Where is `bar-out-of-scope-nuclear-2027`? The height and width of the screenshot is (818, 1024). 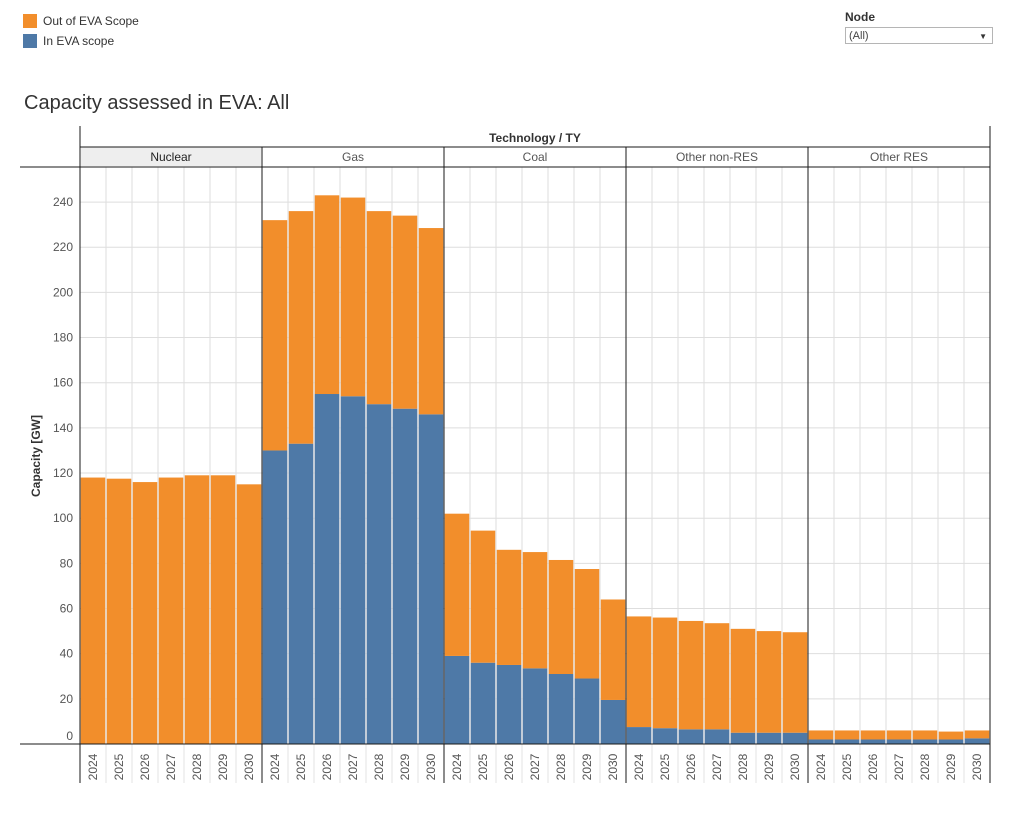
bar-out-of-scope-nuclear-2027 is located at coordinates (171, 610).